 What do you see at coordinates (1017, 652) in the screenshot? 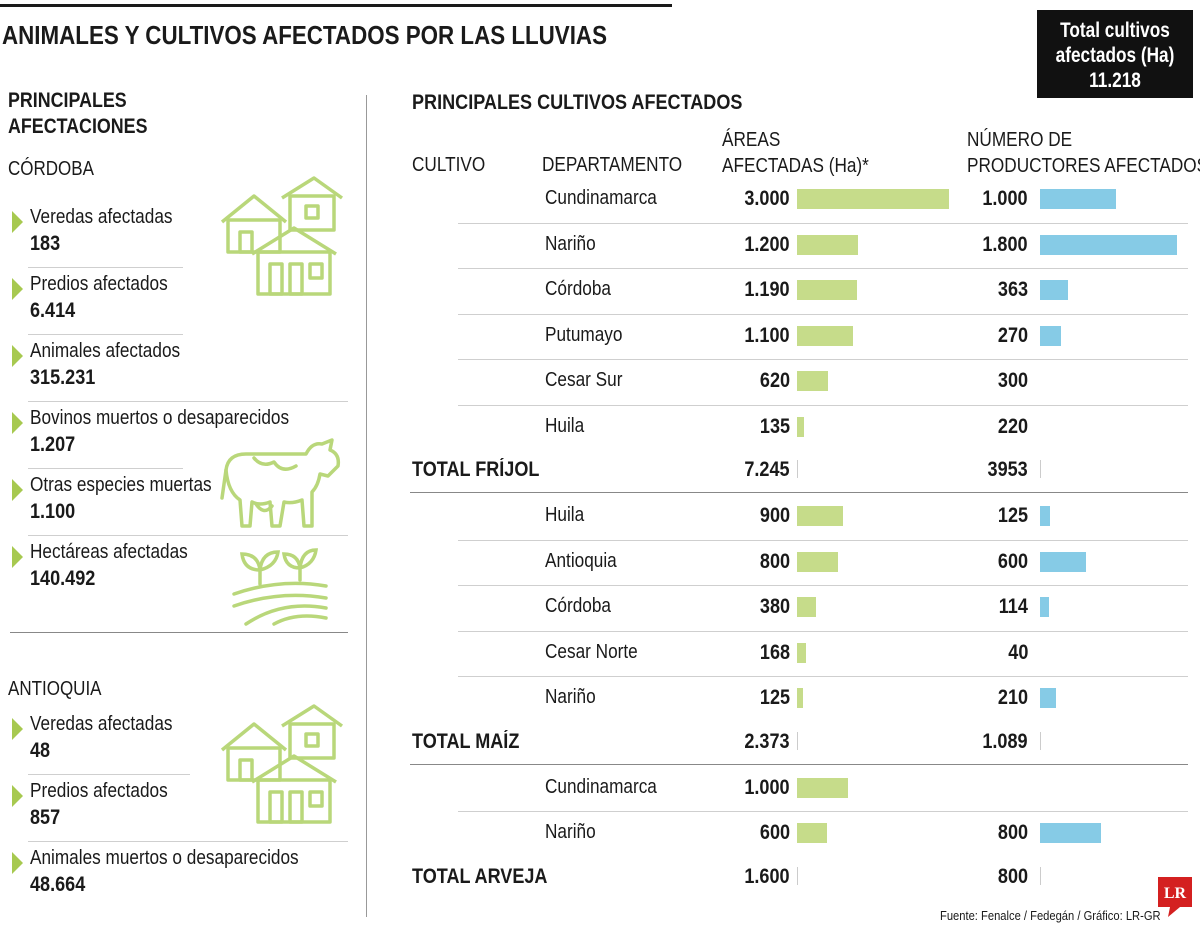
I see `producers-value-text: 40` at bounding box center [1017, 652].